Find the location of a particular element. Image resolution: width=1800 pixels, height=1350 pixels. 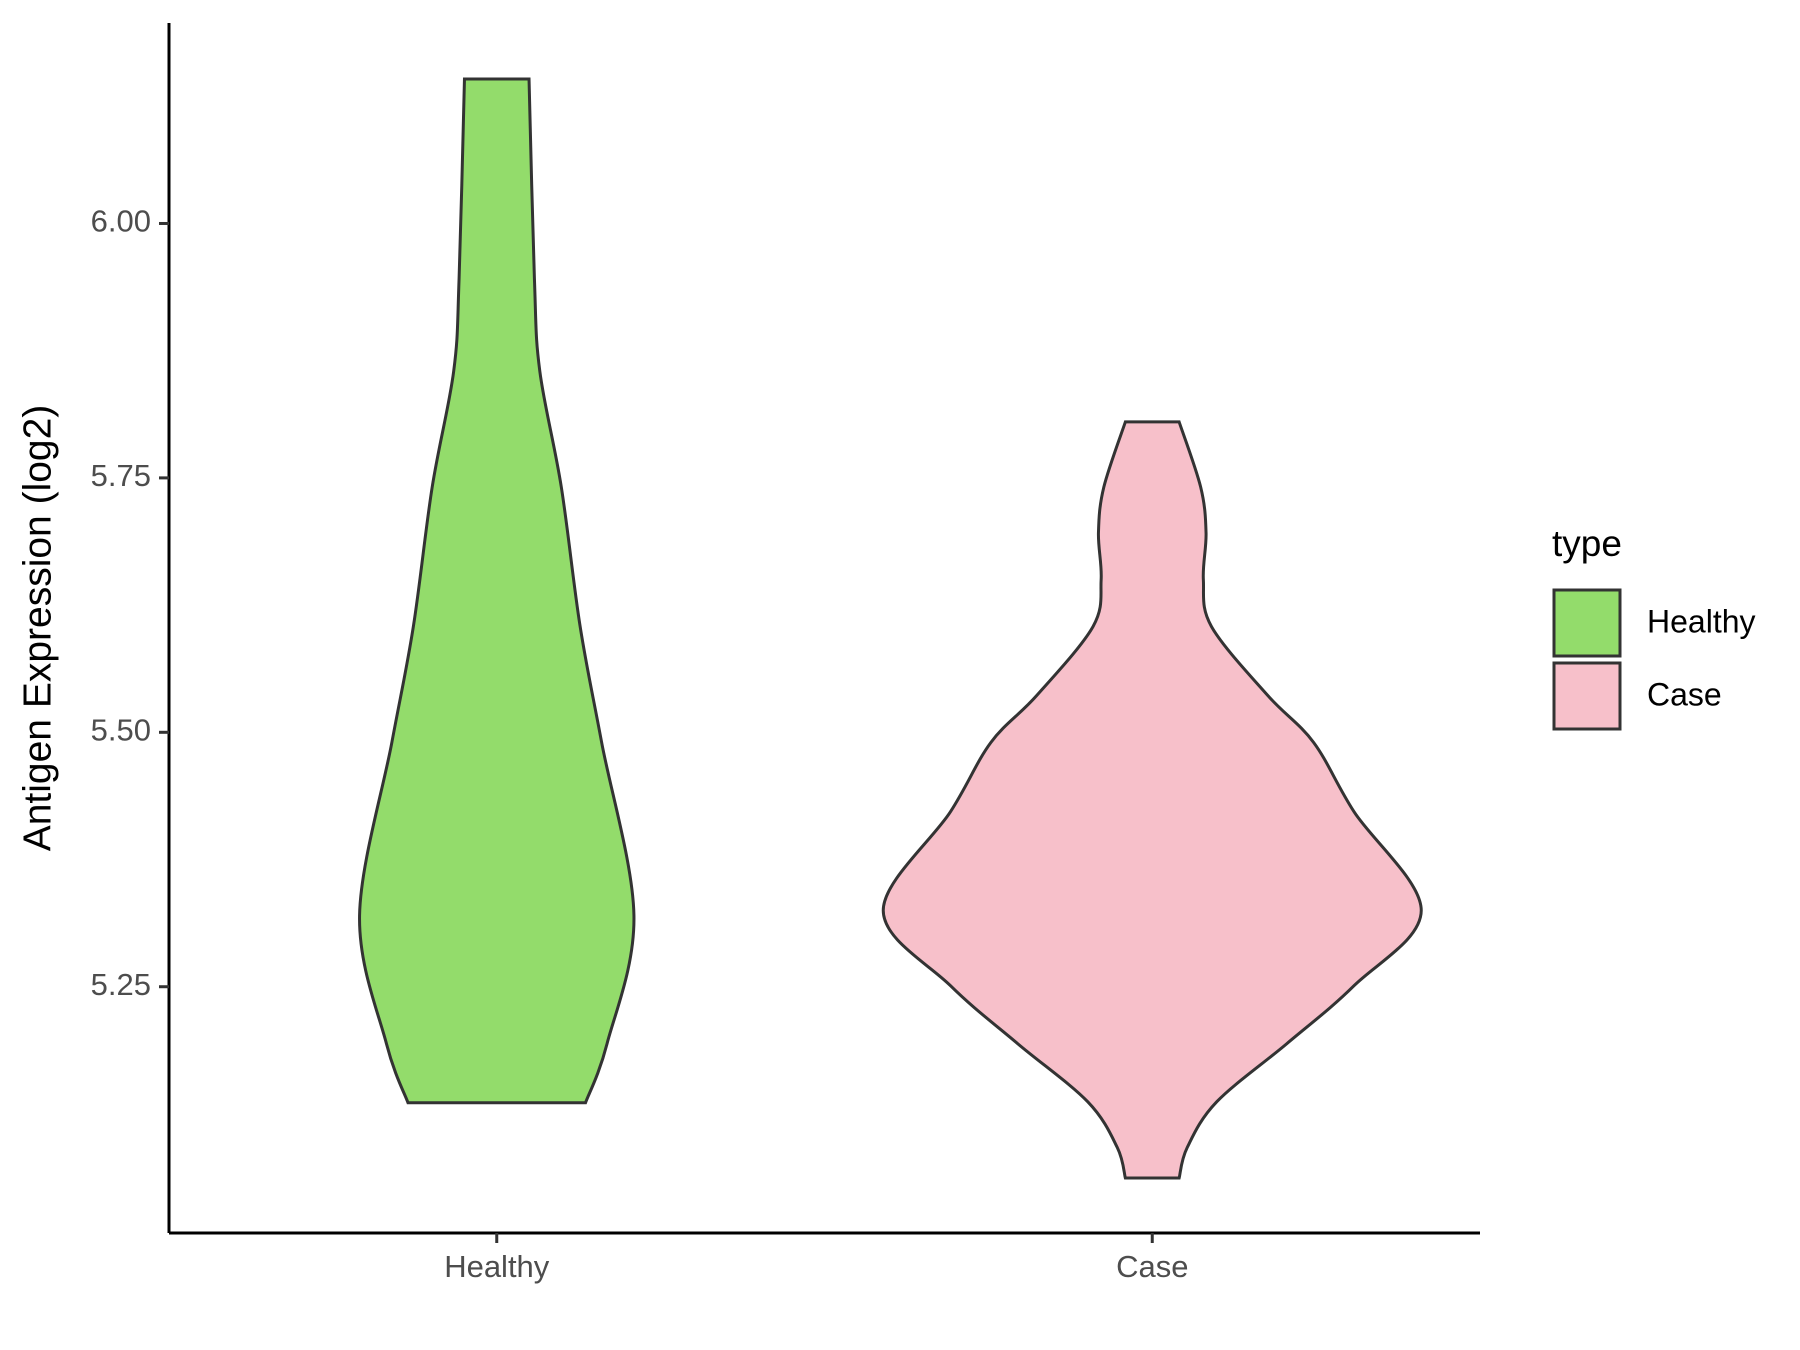

legend-label: Healthy is located at coordinates (1701, 621).